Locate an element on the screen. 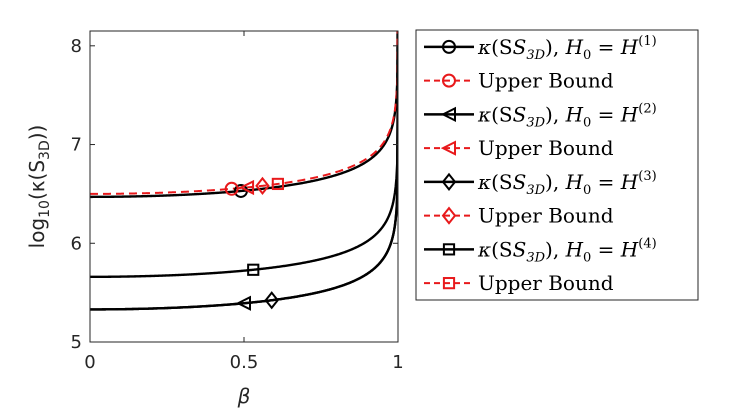  x-tick-label: 0 is located at coordinates (89, 362).